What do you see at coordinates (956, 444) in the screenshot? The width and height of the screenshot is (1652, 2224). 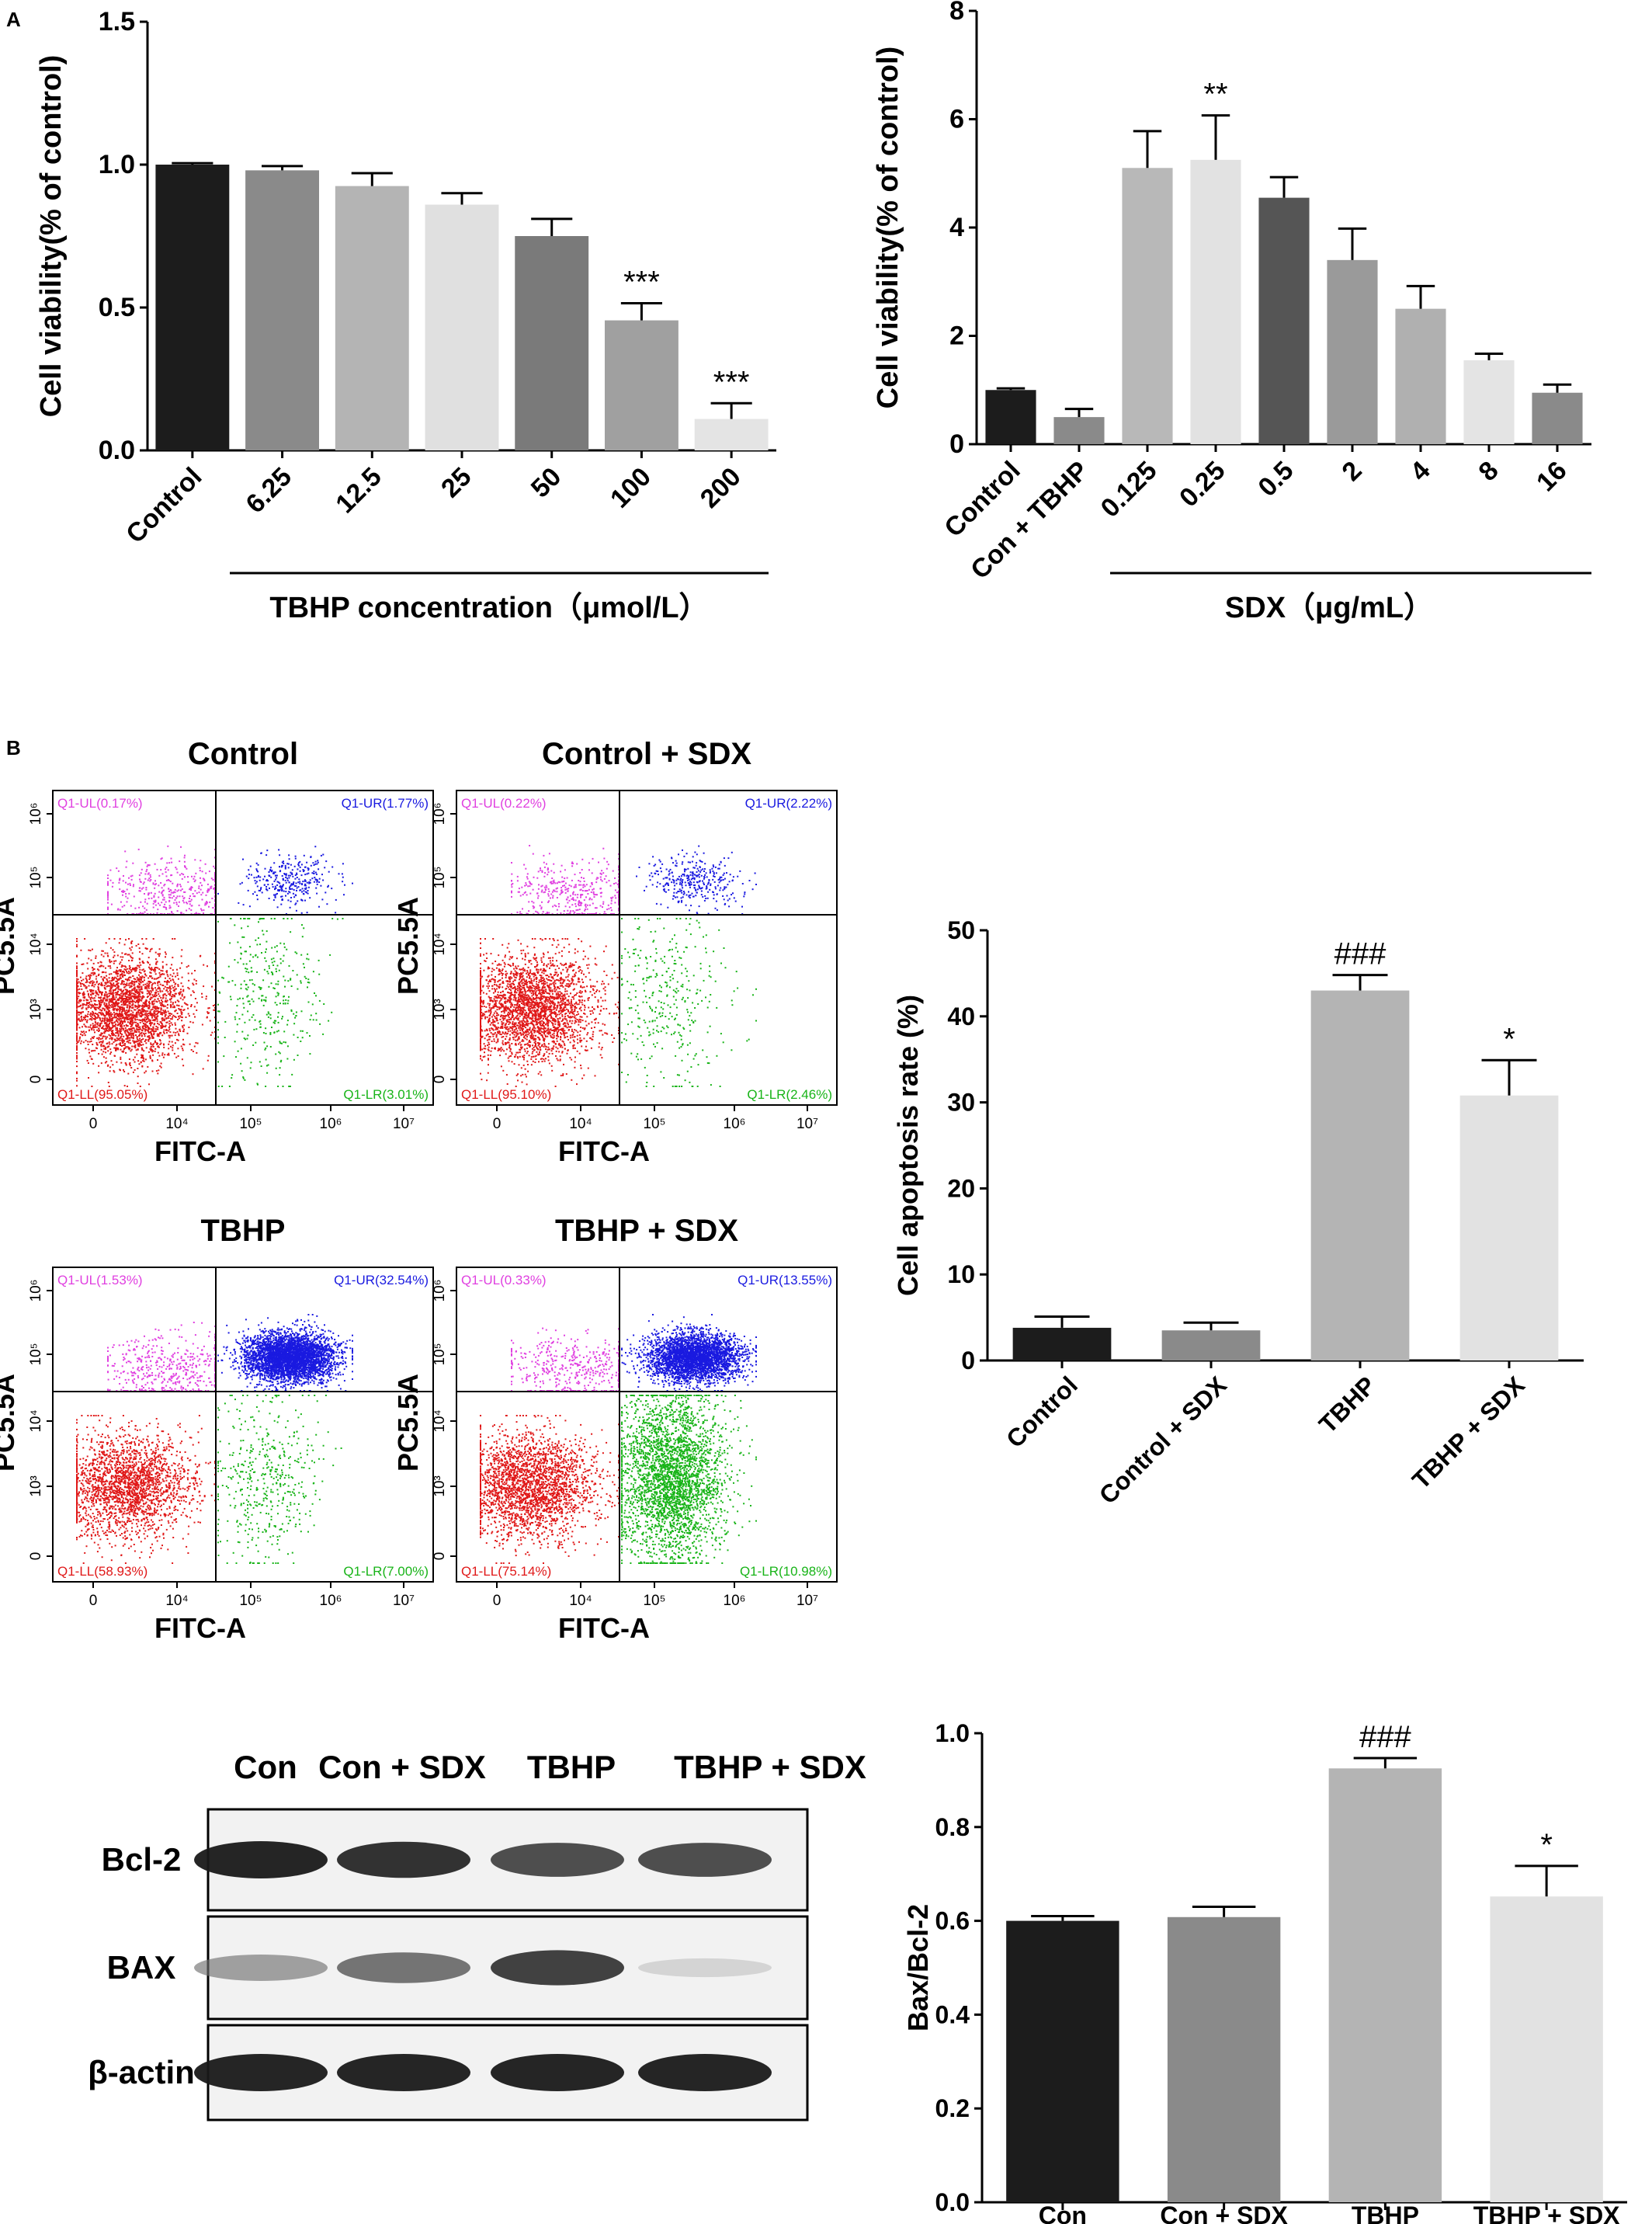 I see `a2-y-tick-label: 0` at bounding box center [956, 444].